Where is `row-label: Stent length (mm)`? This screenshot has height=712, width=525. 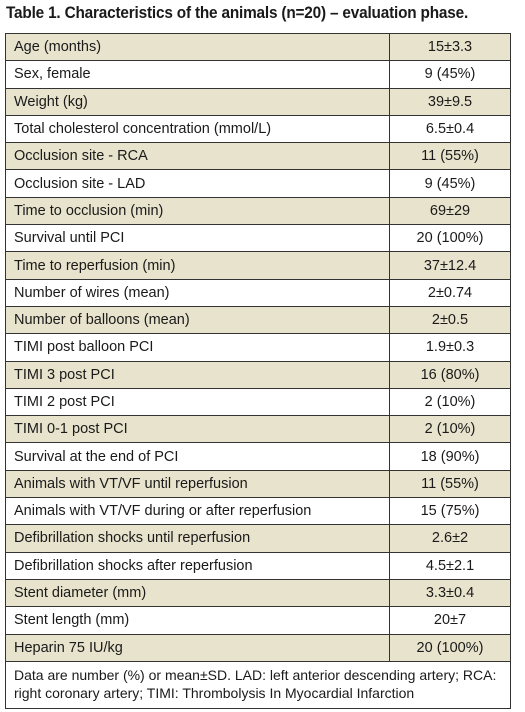
row-label: Stent length (mm) is located at coordinates (197, 620).